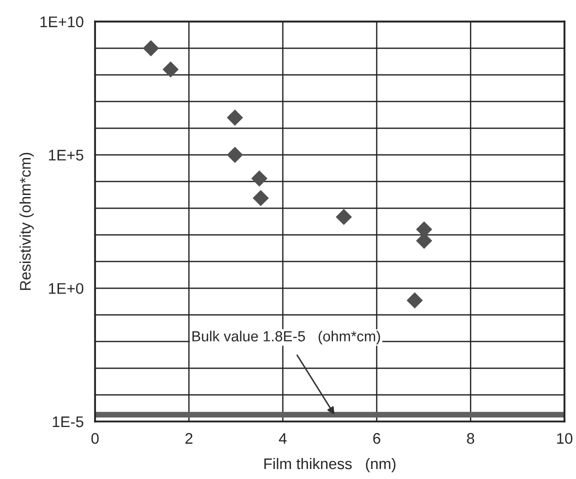  I want to click on y-axis-title: Resistivity (ohm*cm), so click(27, 221).